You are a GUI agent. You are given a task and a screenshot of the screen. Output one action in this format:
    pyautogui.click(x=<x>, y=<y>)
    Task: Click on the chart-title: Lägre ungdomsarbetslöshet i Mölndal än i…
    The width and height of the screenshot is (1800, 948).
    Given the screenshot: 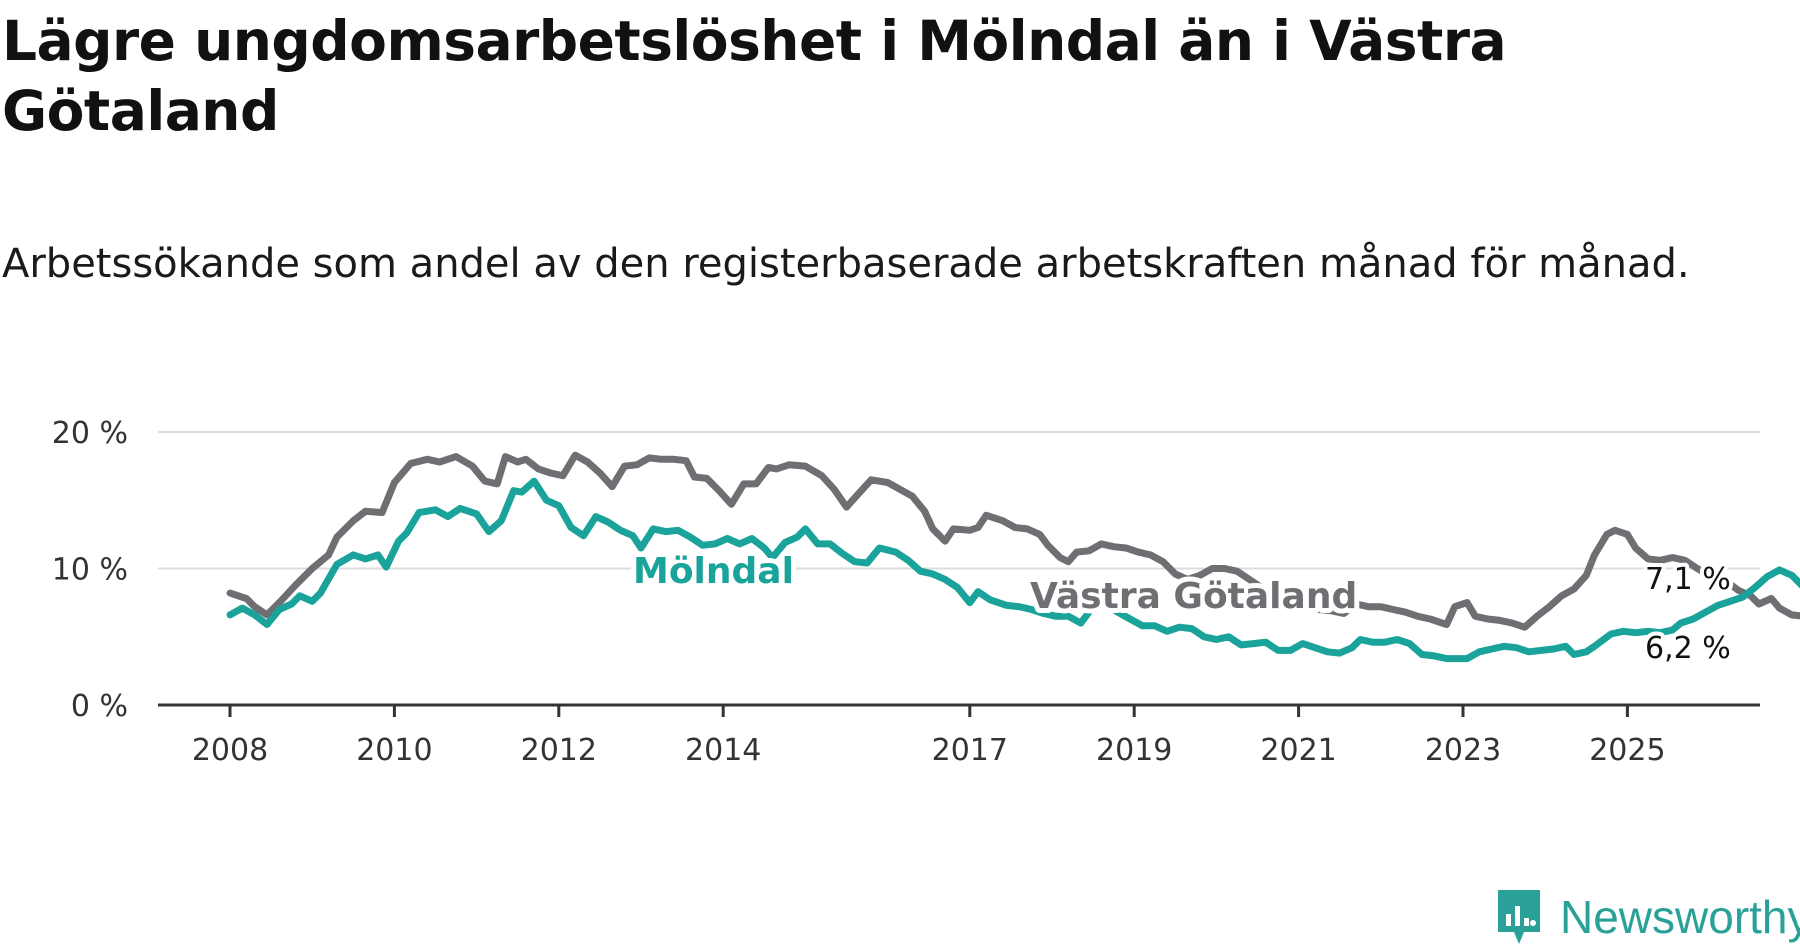 What is the action you would take?
    pyautogui.click(x=754, y=76)
    